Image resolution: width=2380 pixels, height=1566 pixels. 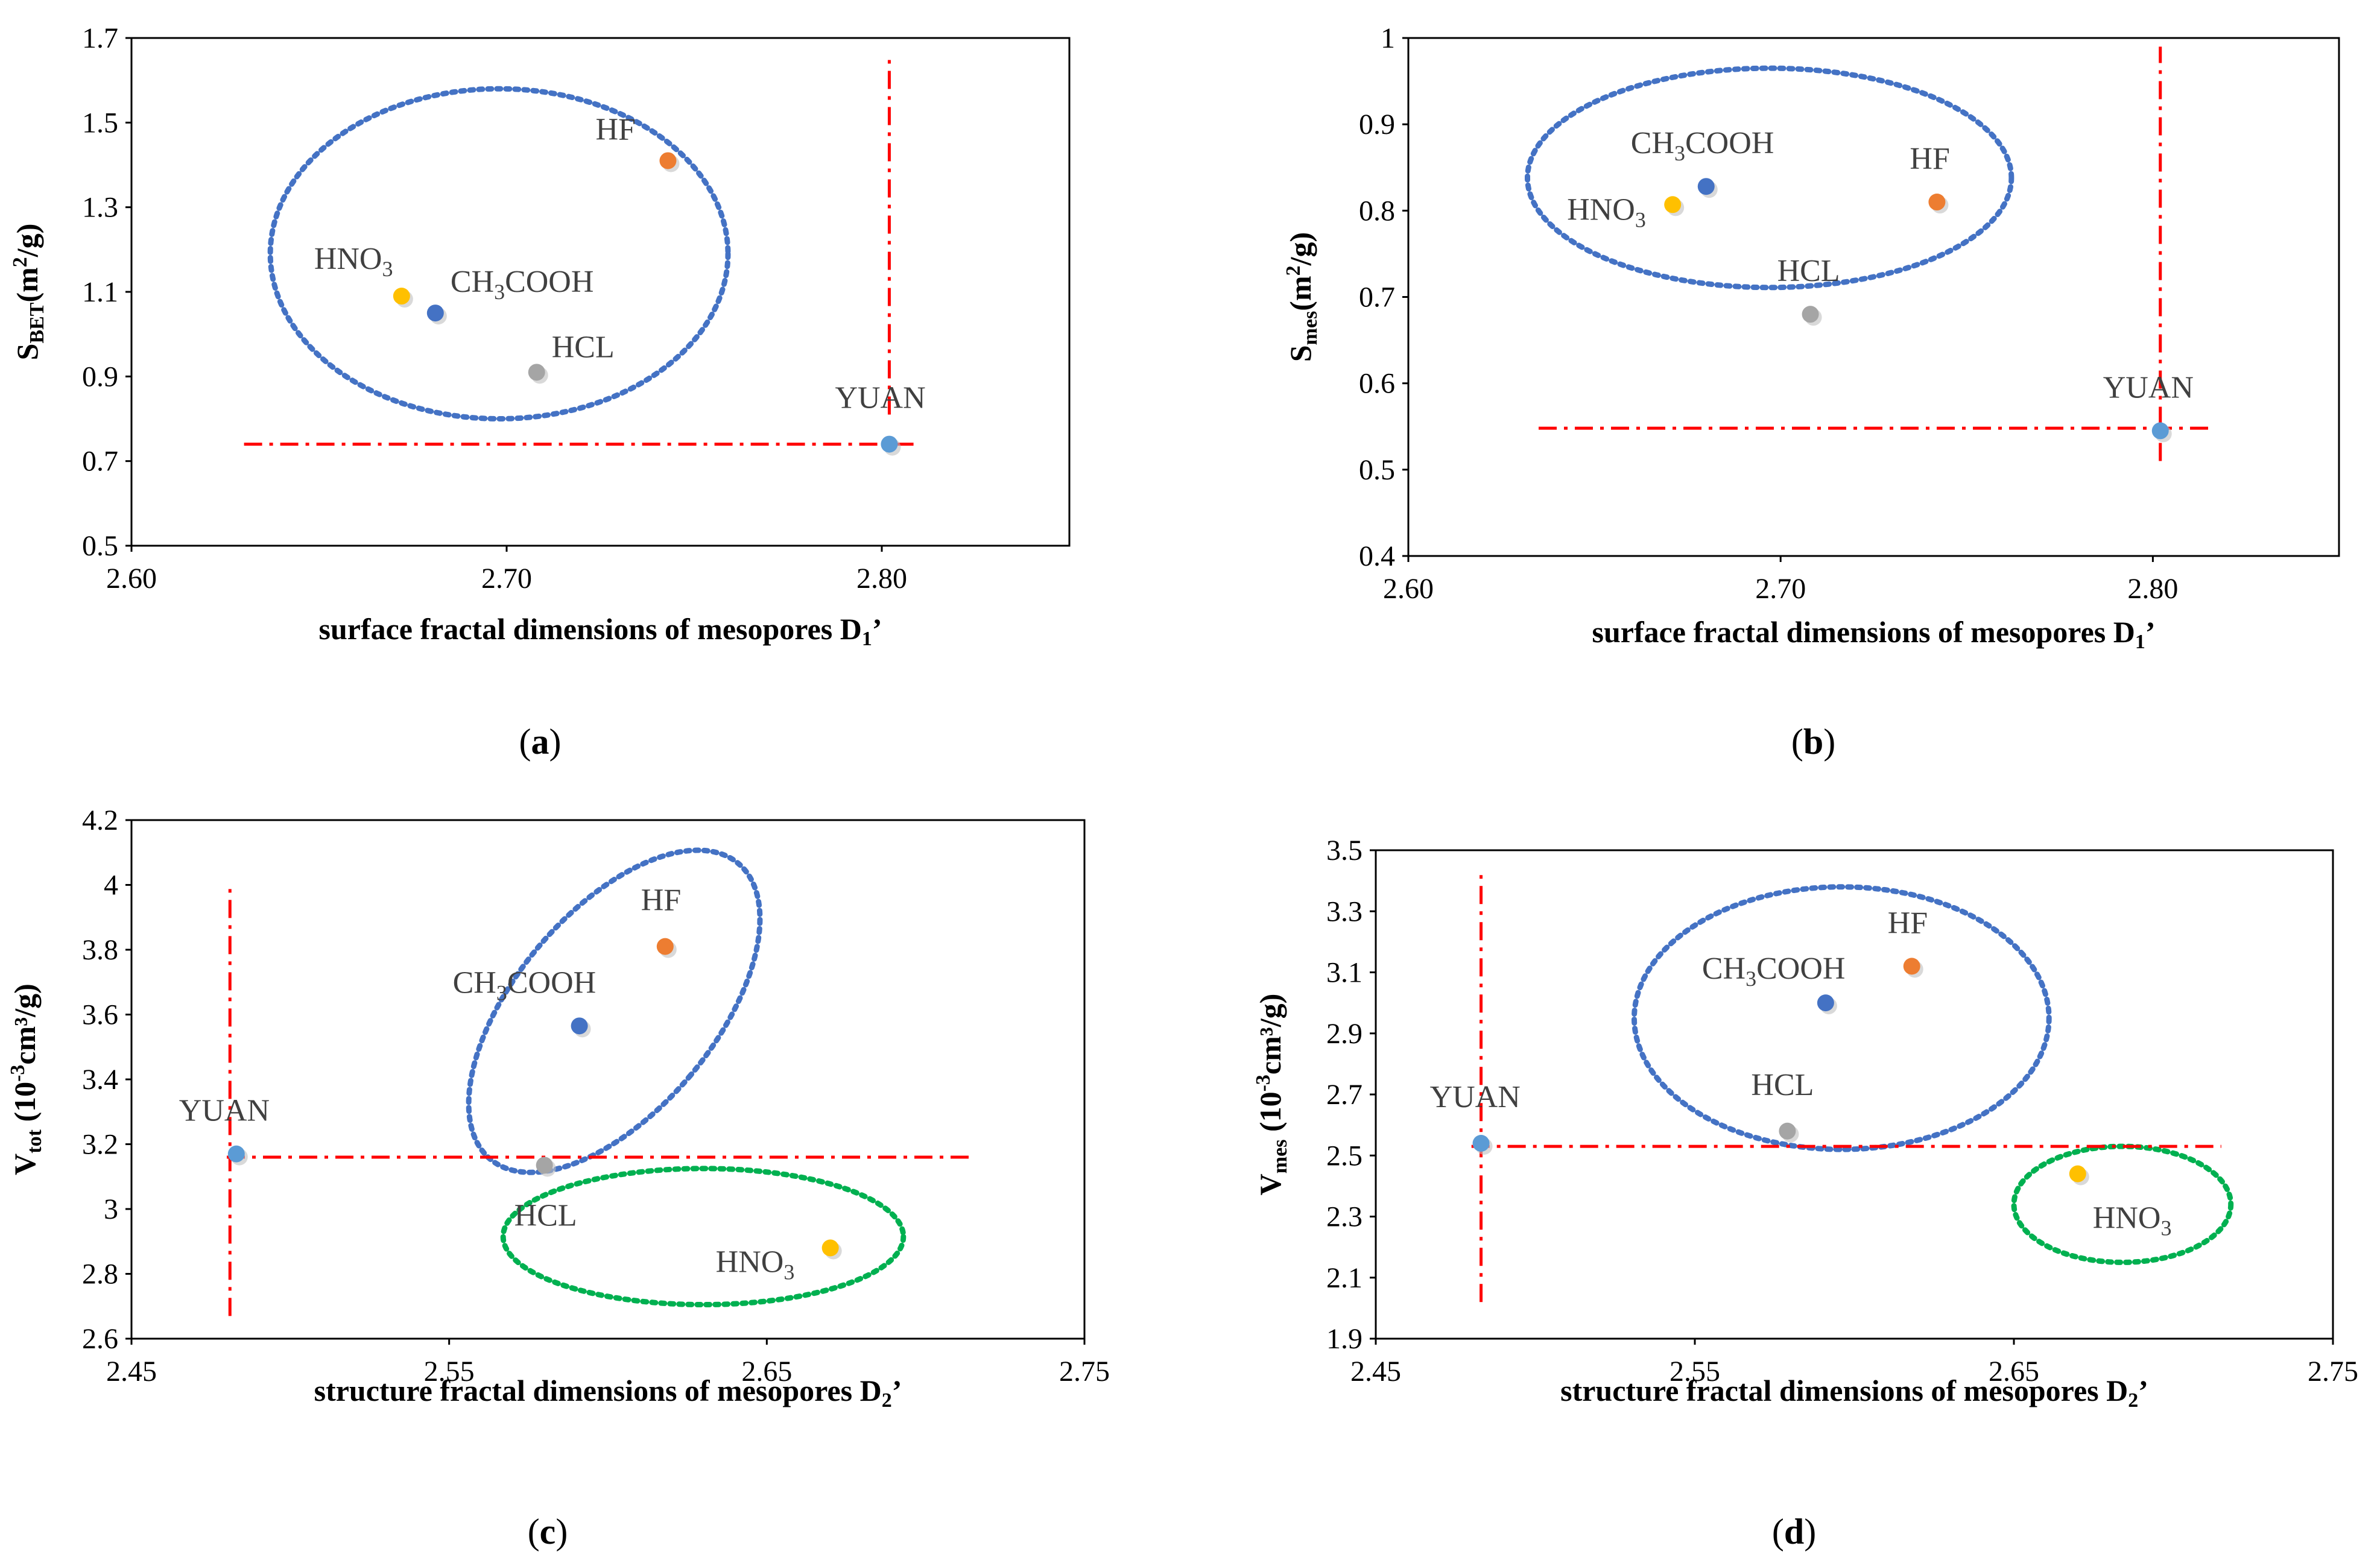 What do you see at coordinates (1344, 1339) in the screenshot?
I see `y-tick-label: 1.9` at bounding box center [1344, 1339].